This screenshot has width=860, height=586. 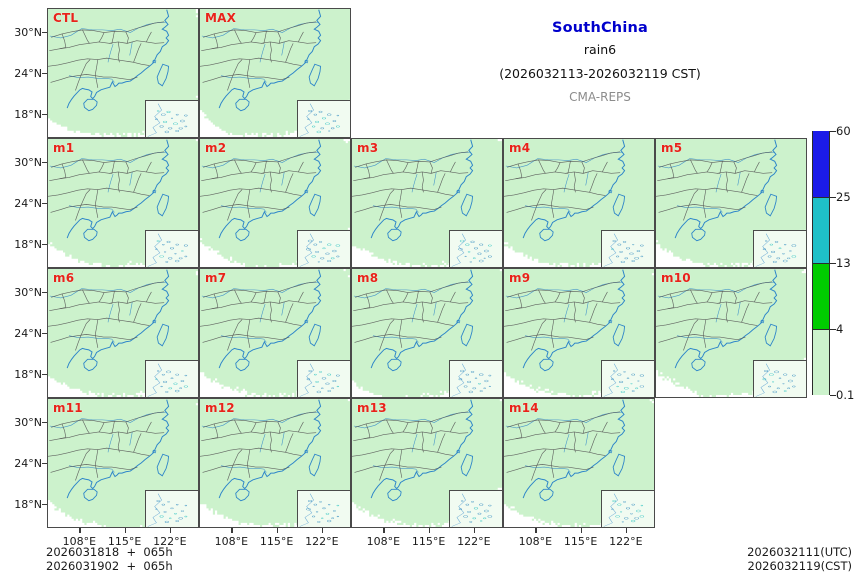 What do you see at coordinates (123, 333) in the screenshot?
I see `map-panel-m6: m6` at bounding box center [123, 333].